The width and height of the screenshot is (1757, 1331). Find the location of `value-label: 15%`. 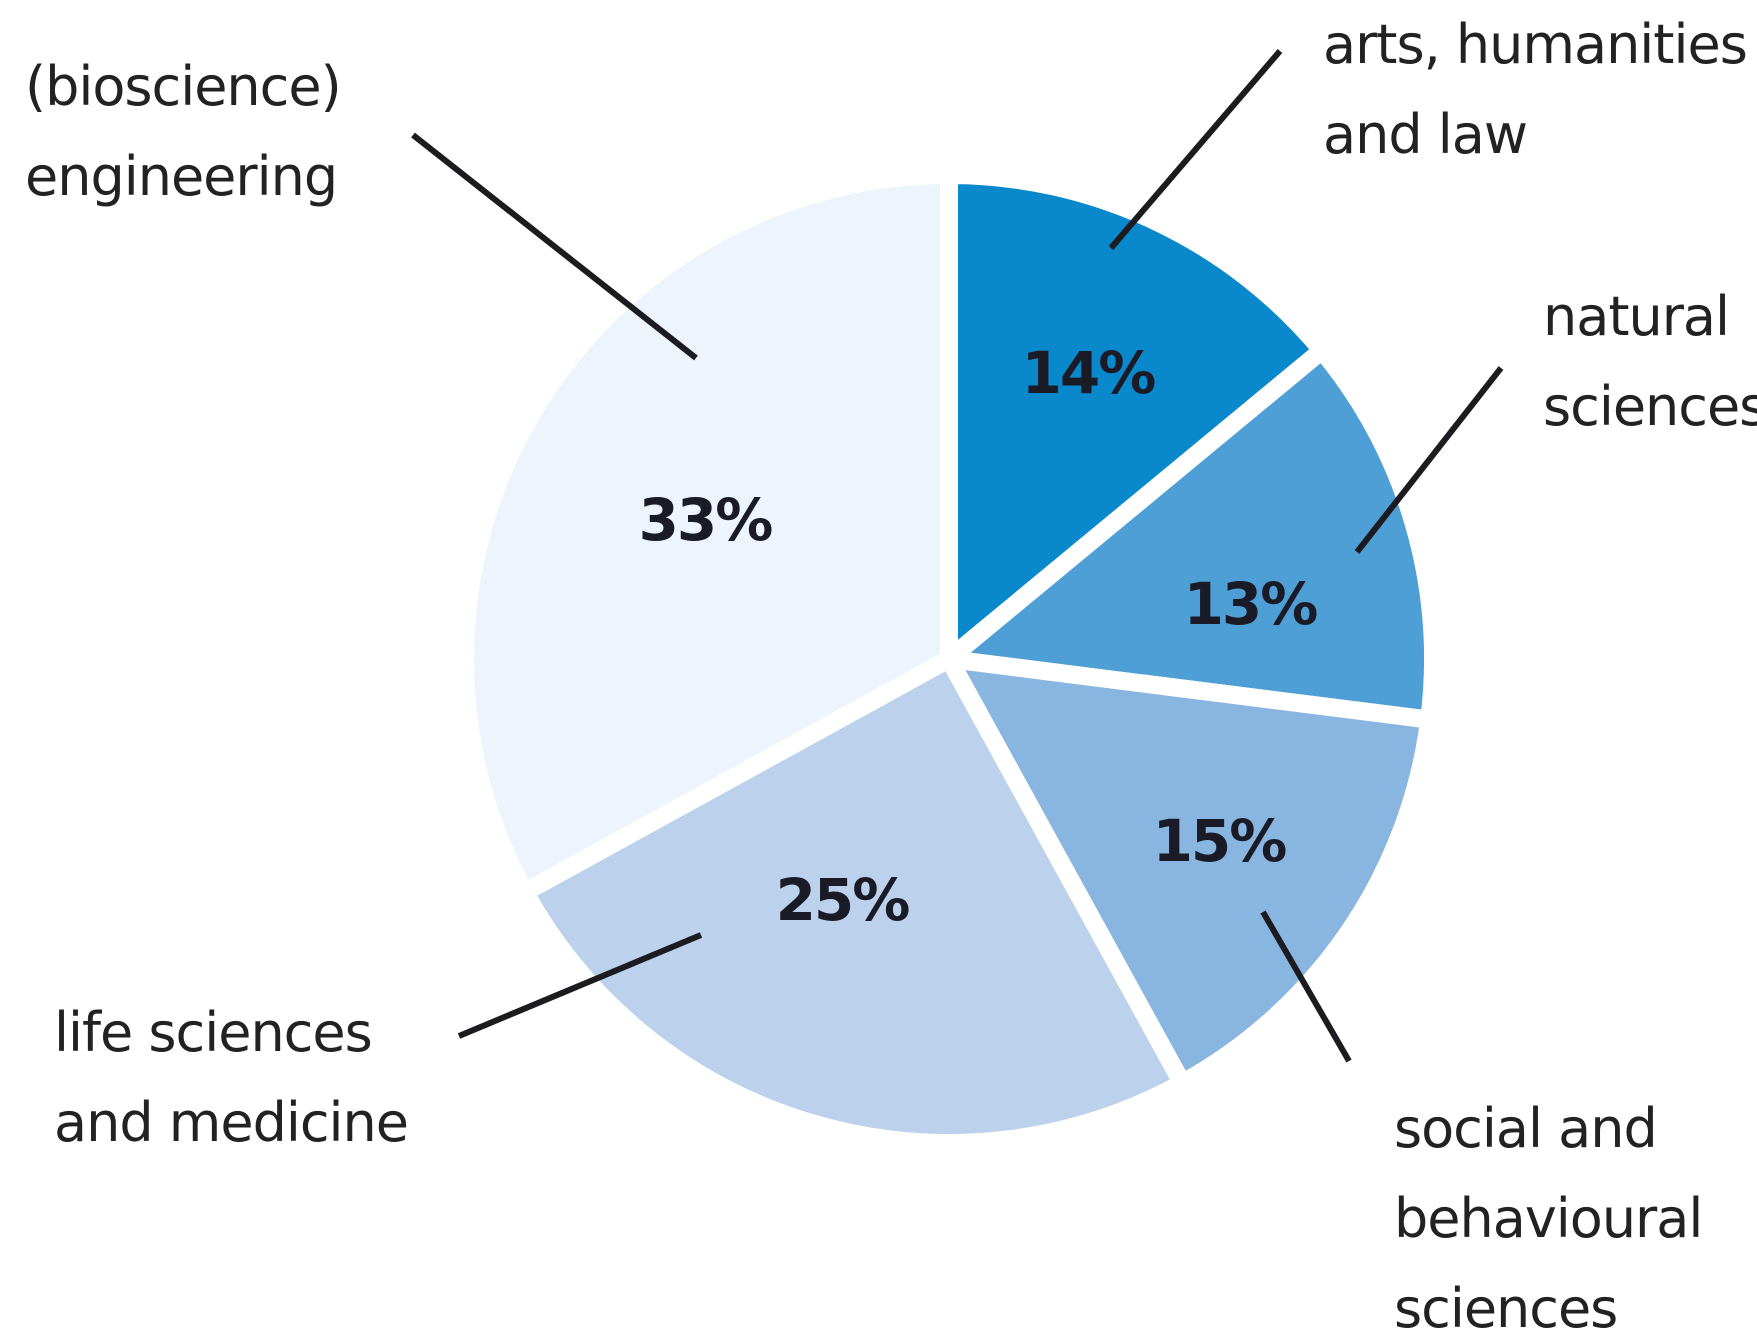

value-label: 15% is located at coordinates (1220, 841).